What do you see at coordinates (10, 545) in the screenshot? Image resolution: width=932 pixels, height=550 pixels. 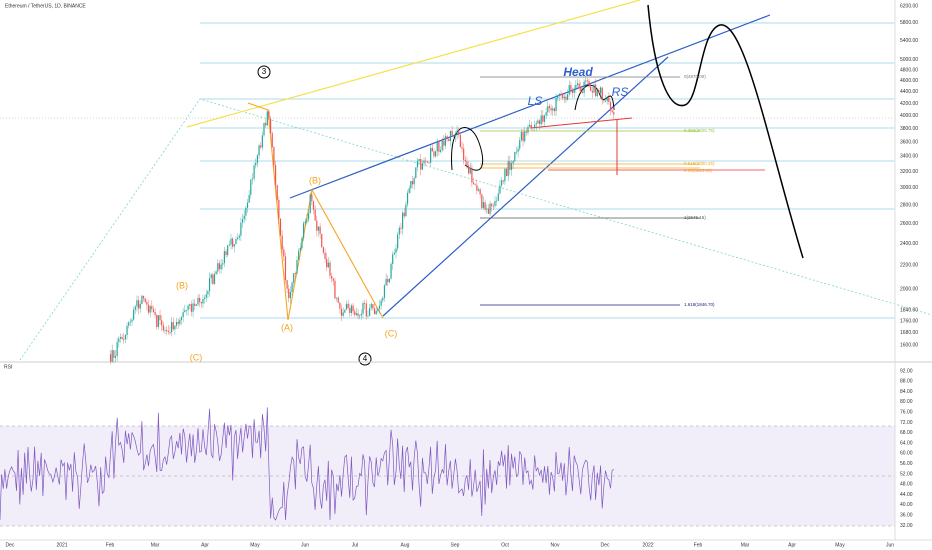 I see `time-tick-label: Dec` at bounding box center [10, 545].